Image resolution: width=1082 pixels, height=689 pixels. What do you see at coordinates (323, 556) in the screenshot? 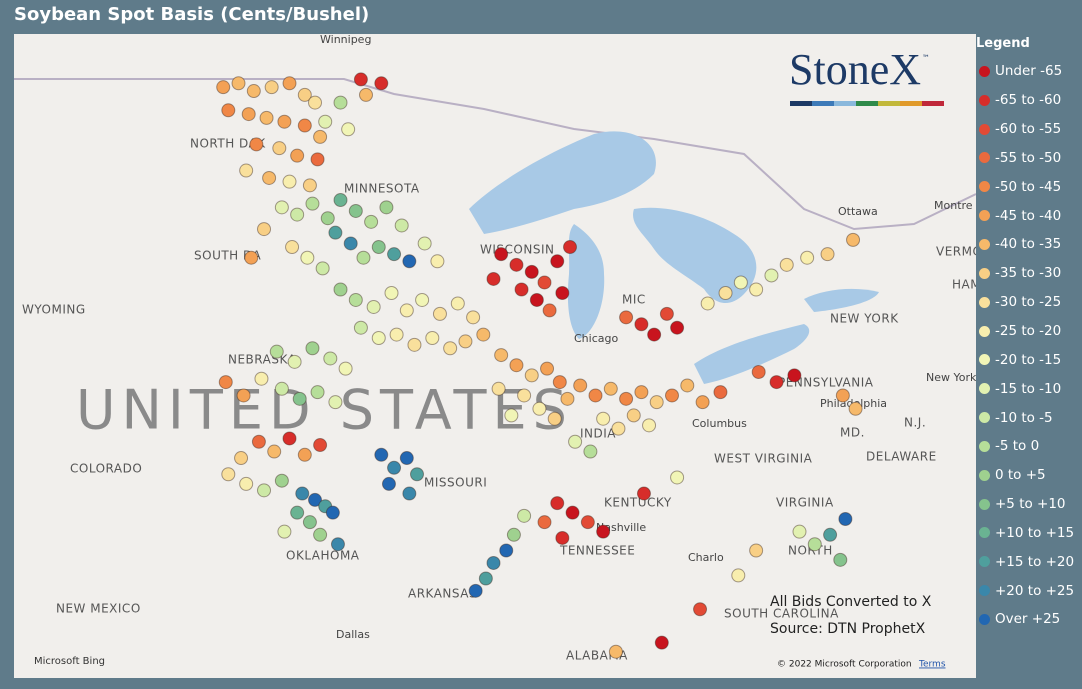
I see `place-label: OKLAHOMA` at bounding box center [323, 556].